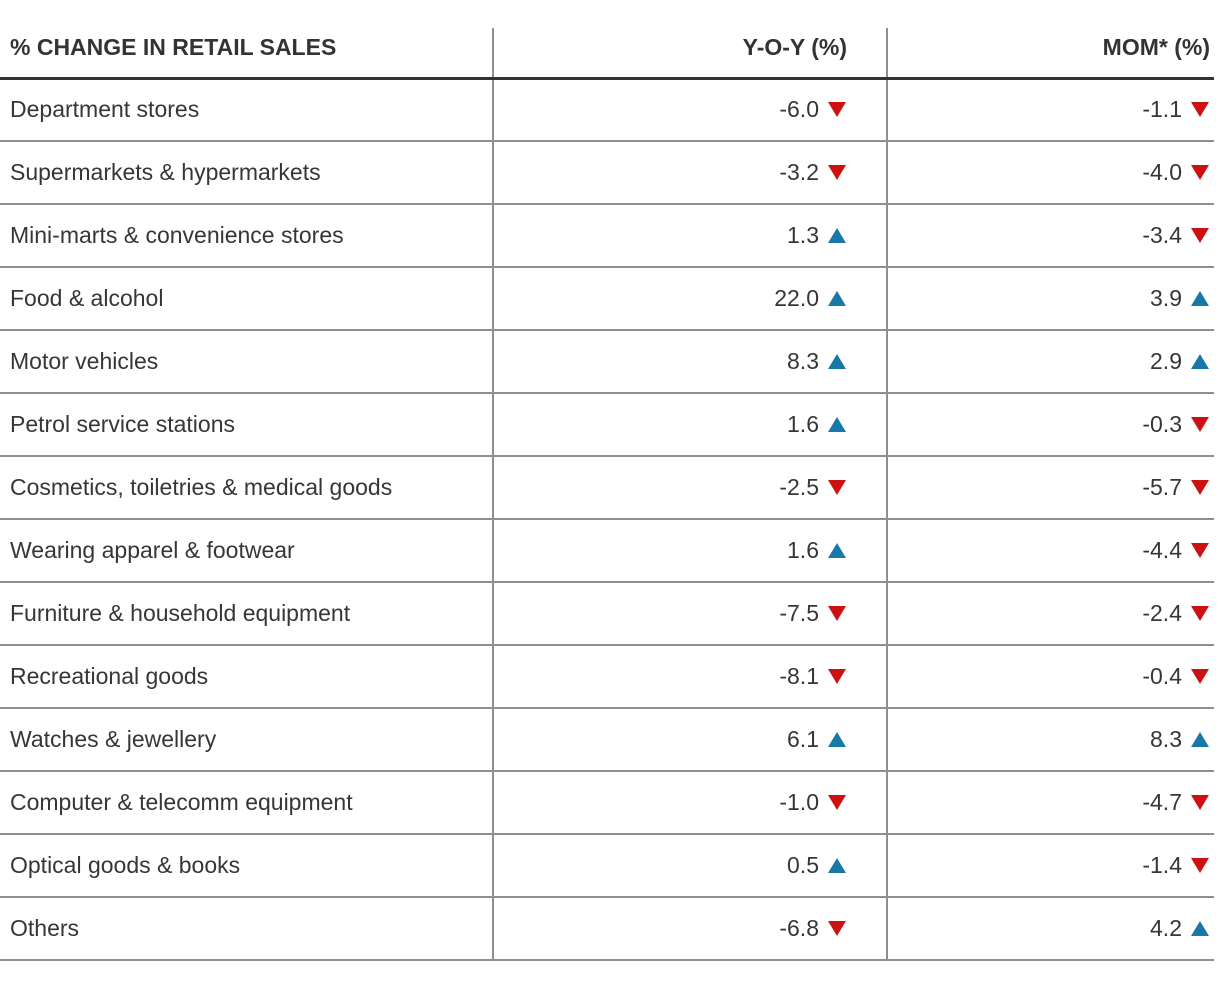  I want to click on category-cell: Food & alcohol, so click(246, 298).